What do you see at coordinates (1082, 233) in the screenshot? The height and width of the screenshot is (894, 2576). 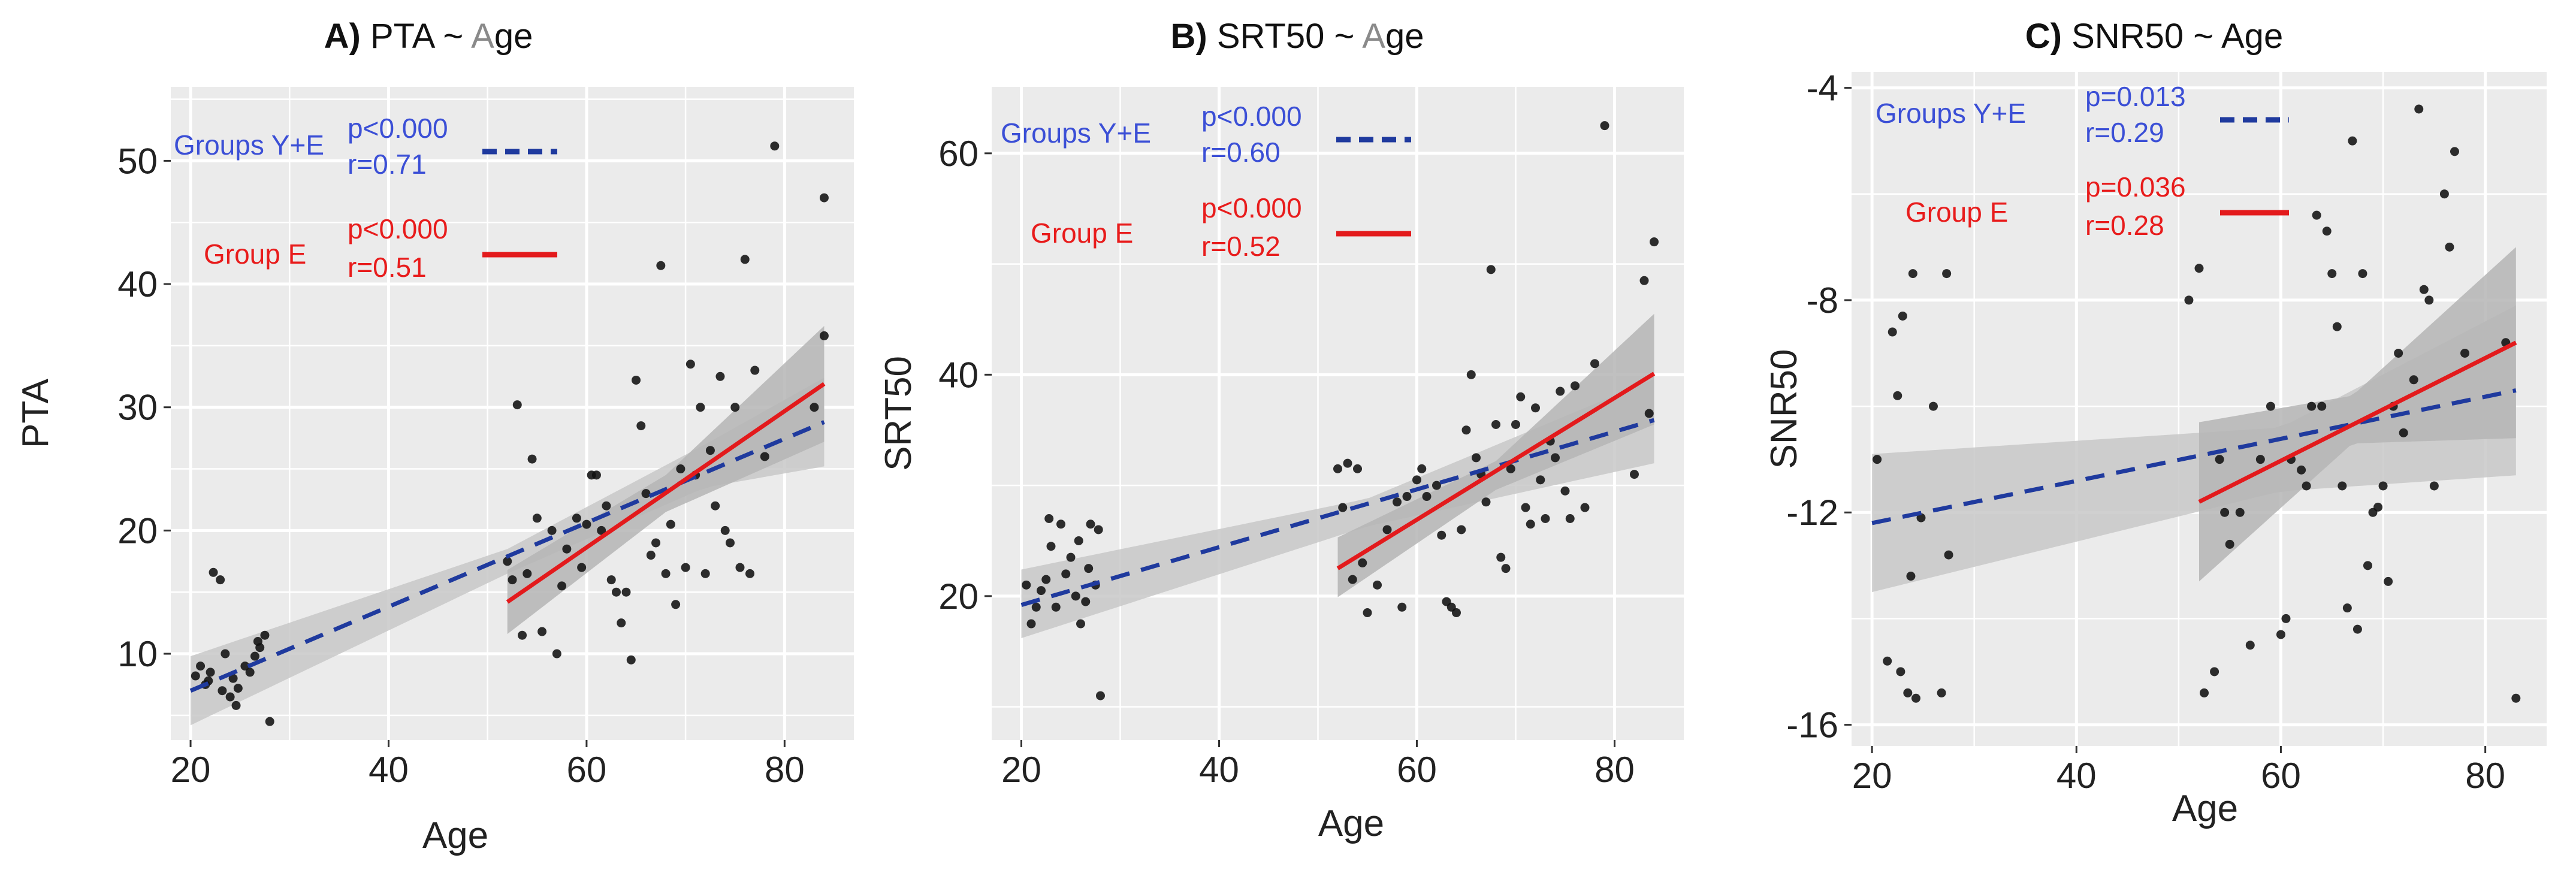 I see `legend-label-group-e: Group E` at bounding box center [1082, 233].